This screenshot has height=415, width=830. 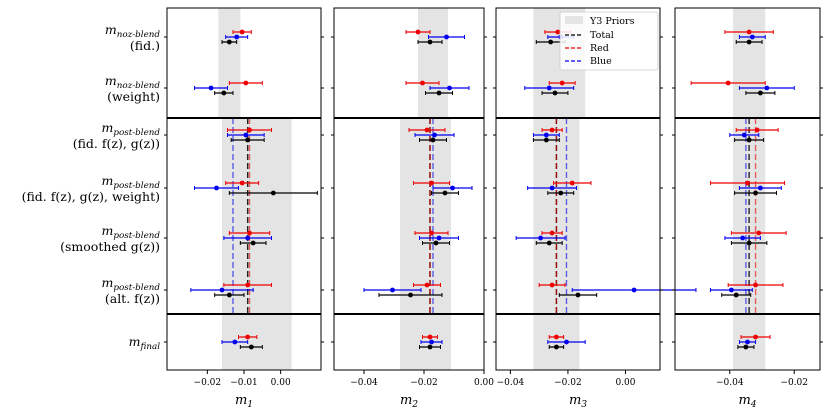 I want to click on legend-label-red: Red, so click(x=599, y=48).